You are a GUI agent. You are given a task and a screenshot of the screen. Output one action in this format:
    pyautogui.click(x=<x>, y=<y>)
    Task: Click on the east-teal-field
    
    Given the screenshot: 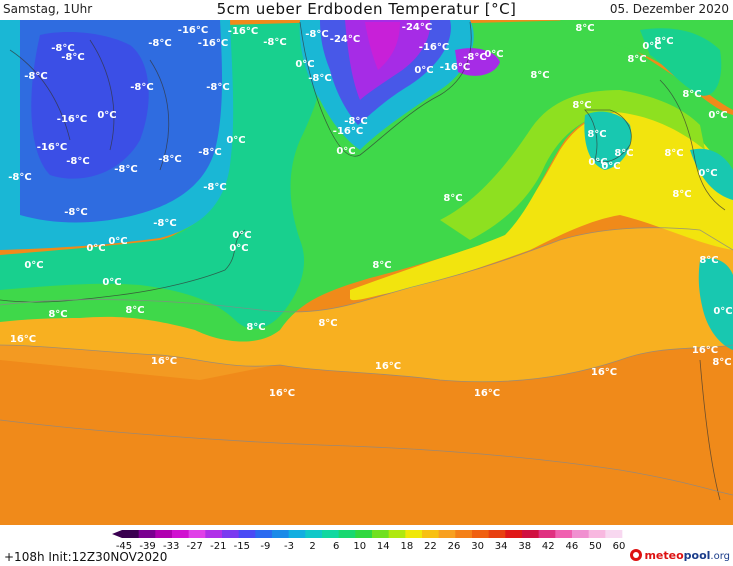 What is the action you would take?
    pyautogui.click(x=715, y=304)
    